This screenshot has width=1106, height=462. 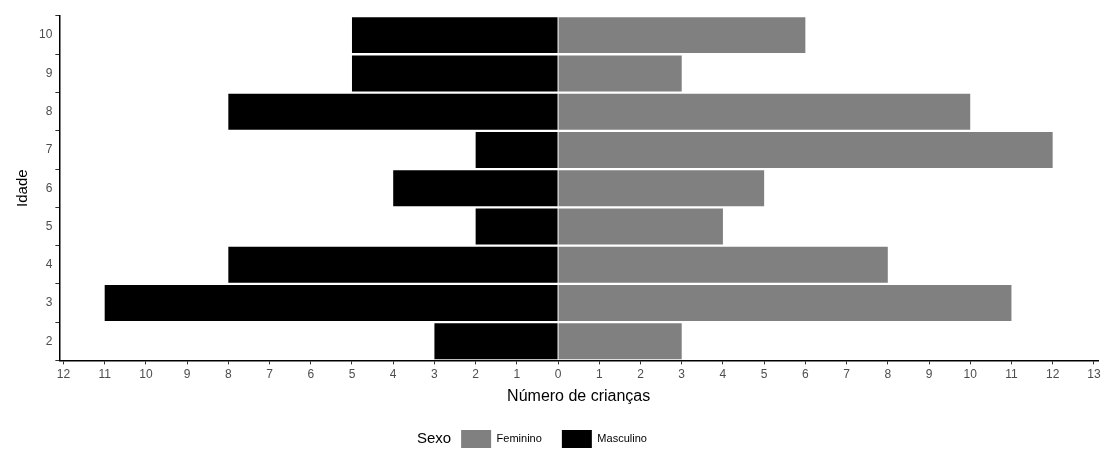 I want to click on y-tick-label: 7, so click(x=49, y=149).